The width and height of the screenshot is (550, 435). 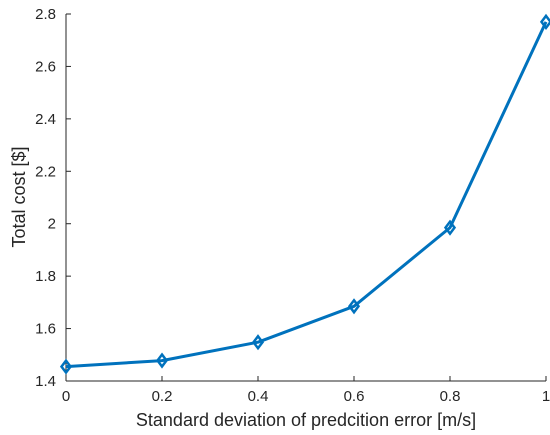 What do you see at coordinates (52, 224) in the screenshot?
I see `y-tick-label: 2` at bounding box center [52, 224].